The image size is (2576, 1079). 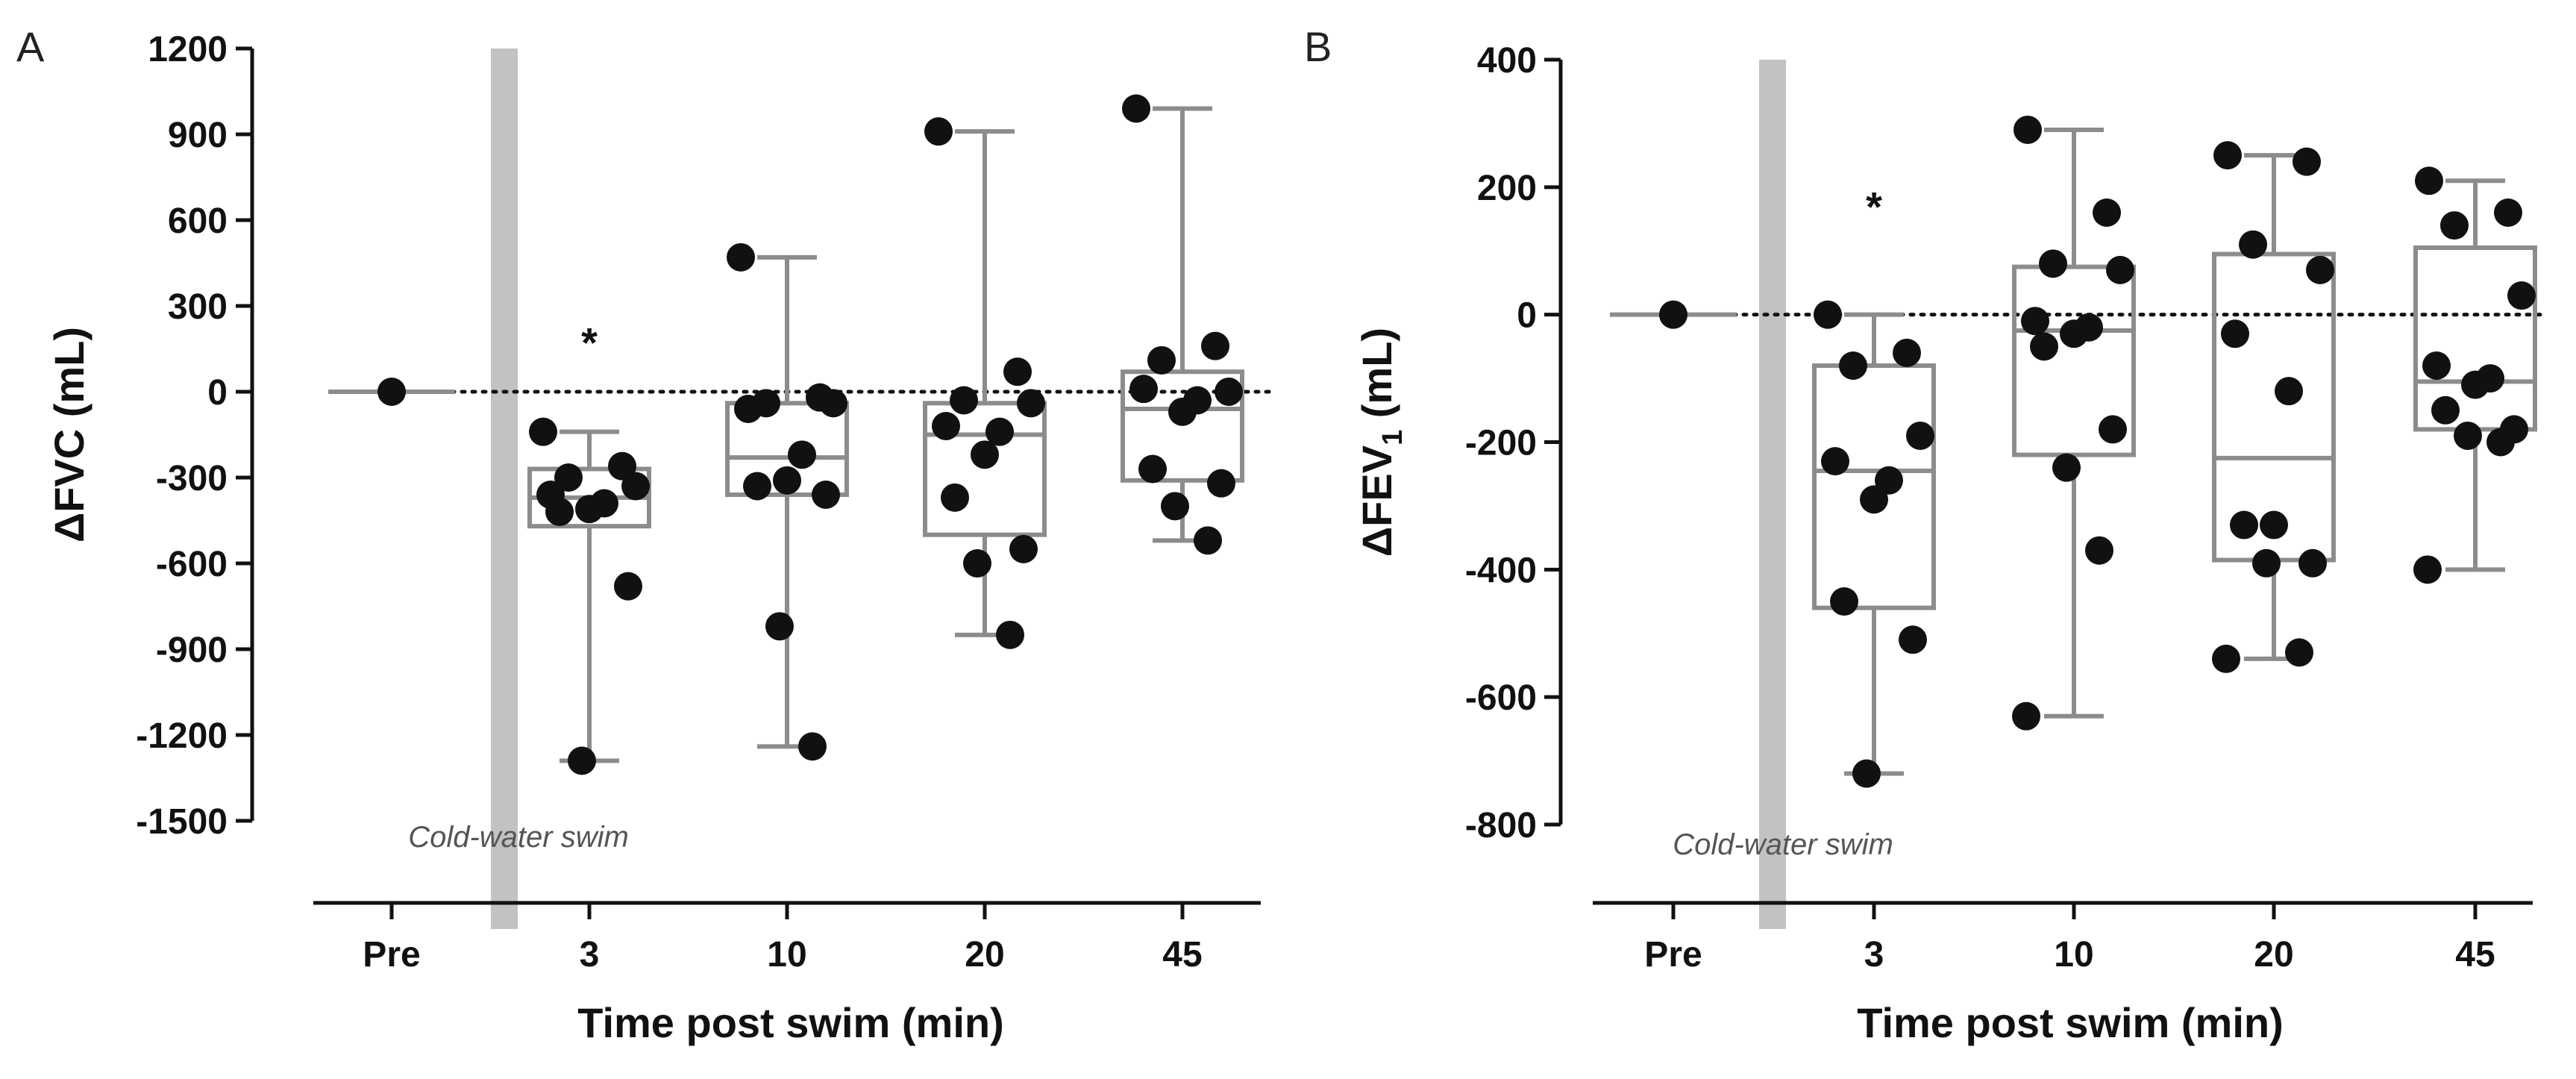 What do you see at coordinates (30, 46) in the screenshot?
I see `panel-letter: A` at bounding box center [30, 46].